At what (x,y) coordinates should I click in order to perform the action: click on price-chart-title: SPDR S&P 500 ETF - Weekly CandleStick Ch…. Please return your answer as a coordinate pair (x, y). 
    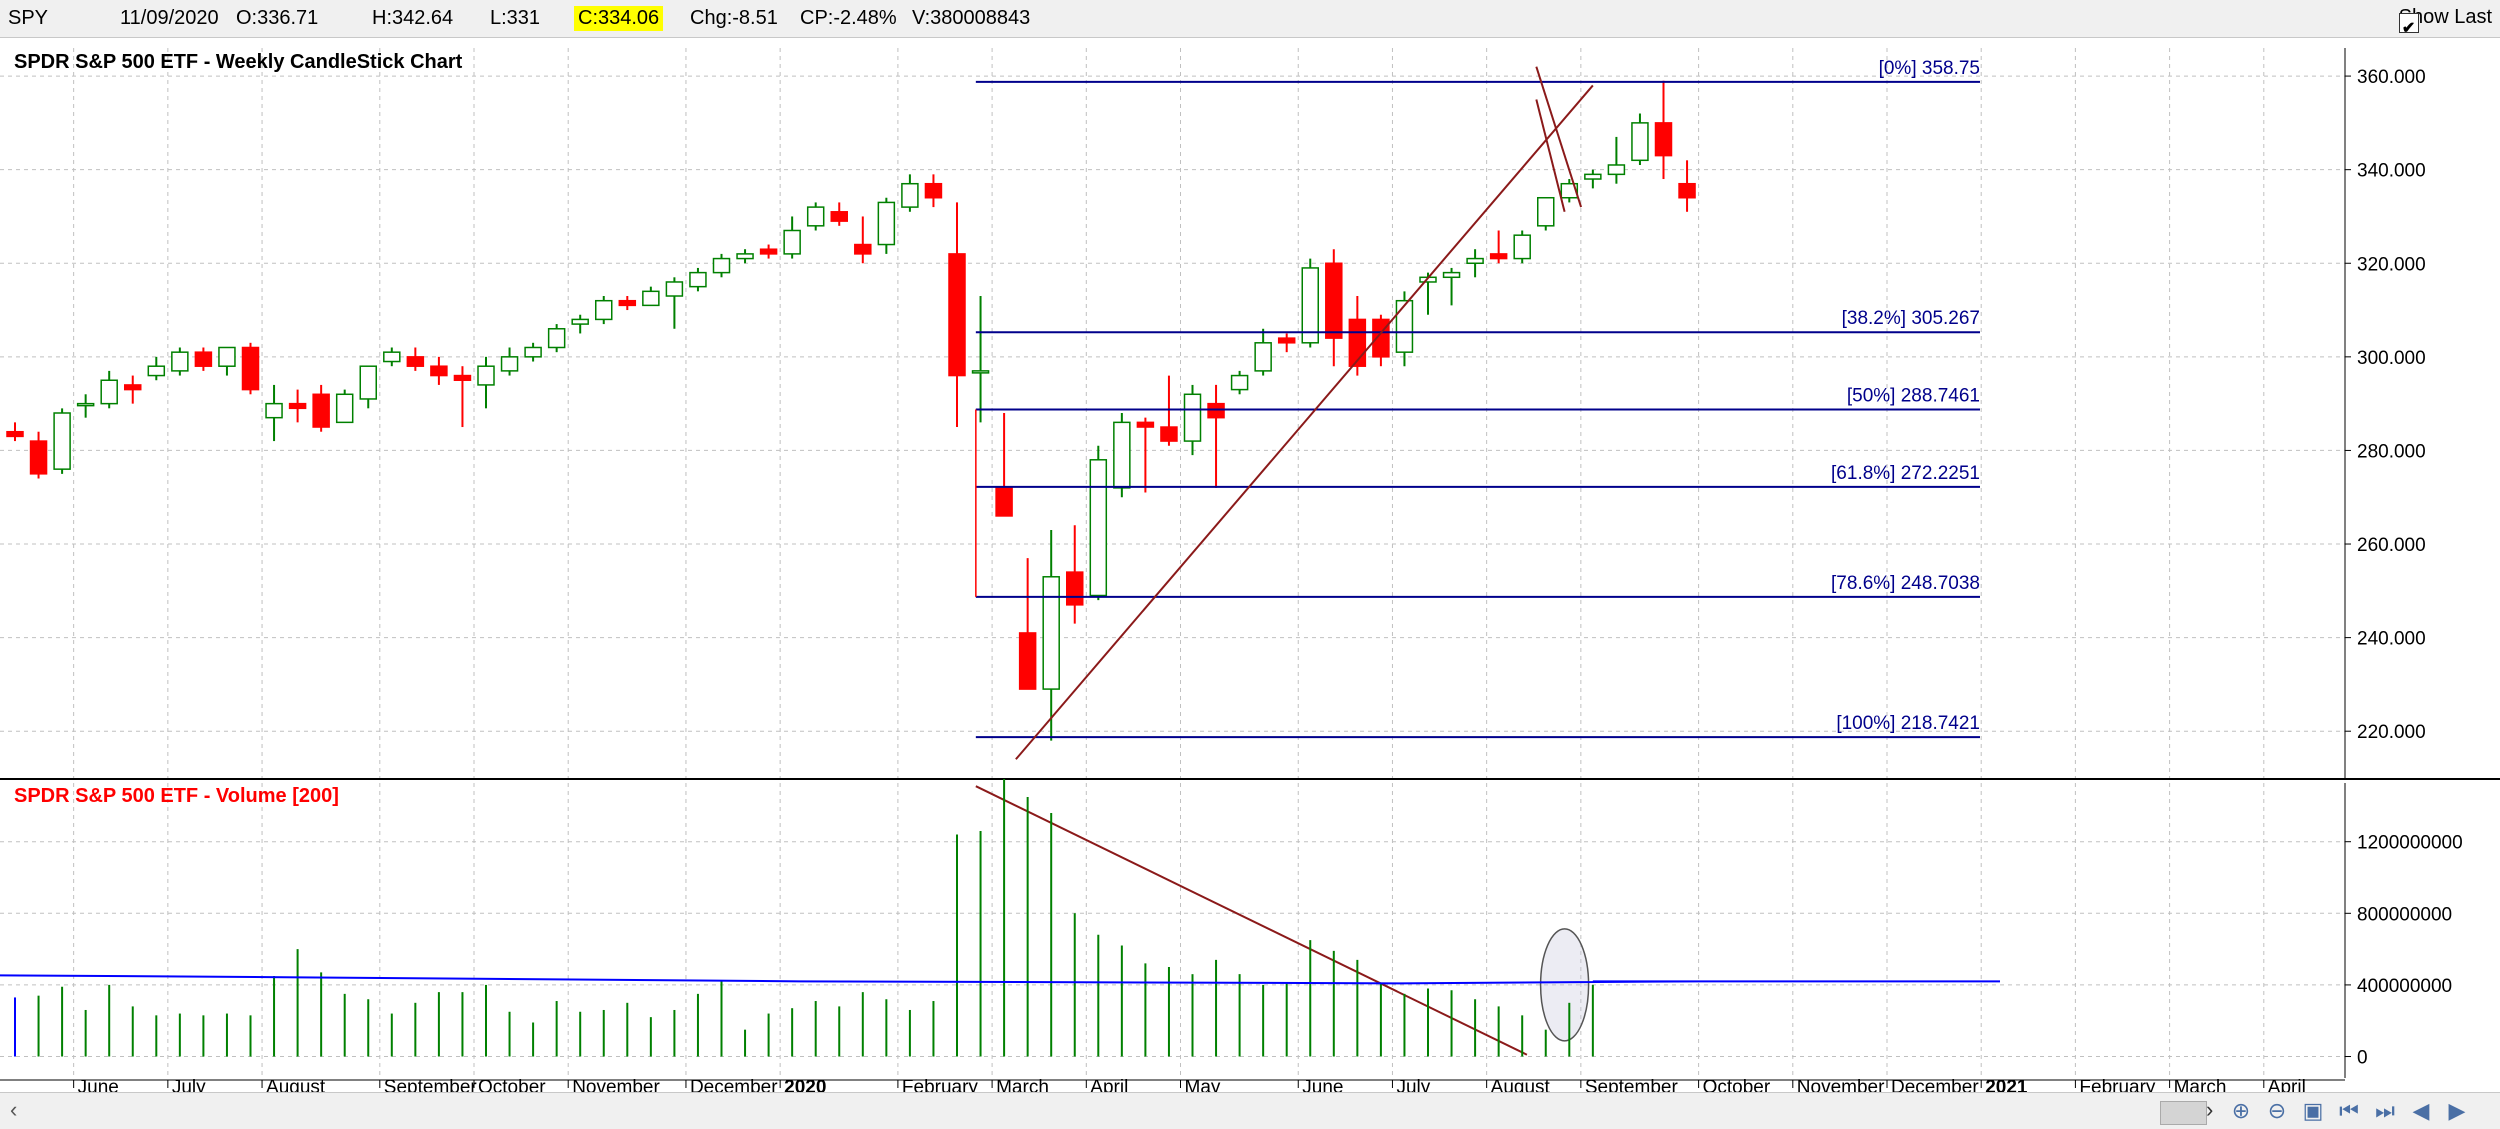
    Looking at the image, I should click on (238, 62).